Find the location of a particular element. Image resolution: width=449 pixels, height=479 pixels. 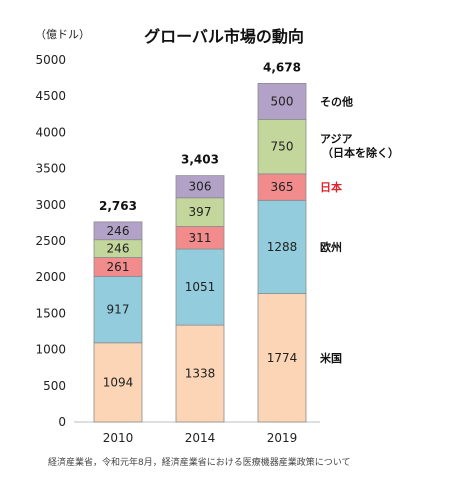

legend-label: 欧州 is located at coordinates (331, 247).